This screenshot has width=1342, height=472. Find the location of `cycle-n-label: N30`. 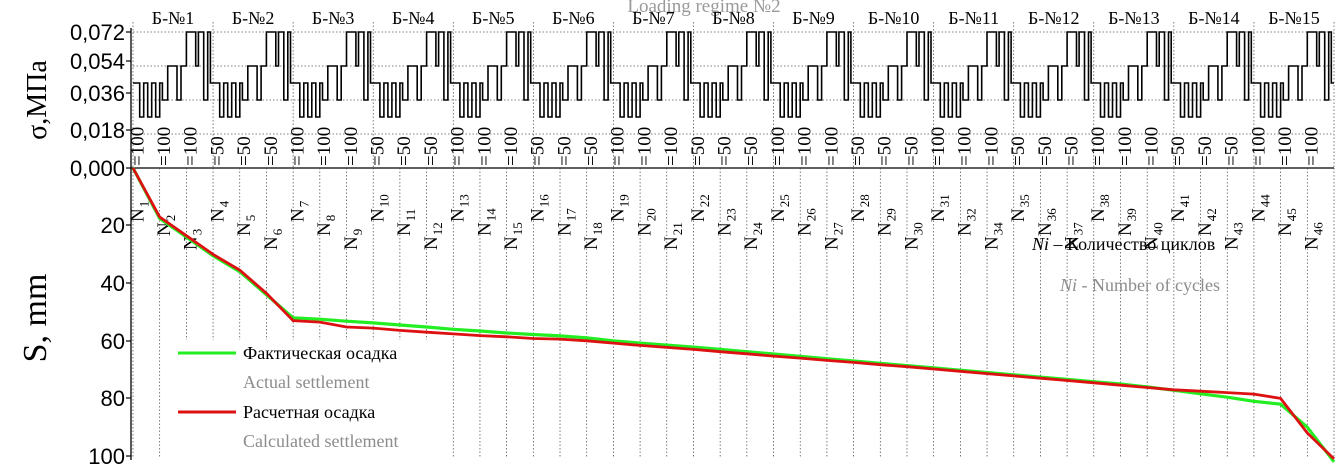

cycle-n-label: N30 is located at coordinates (913, 236).